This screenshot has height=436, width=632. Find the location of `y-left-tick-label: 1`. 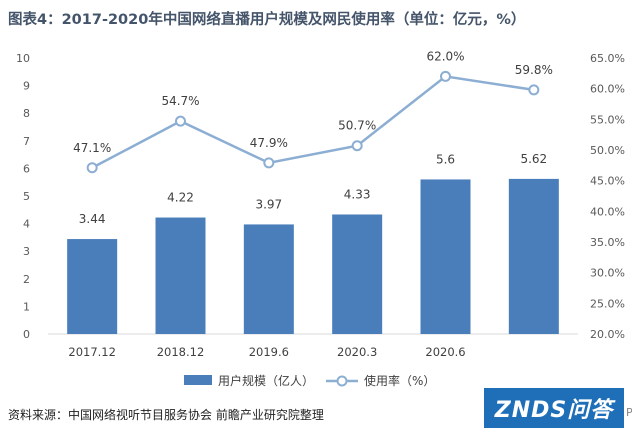

y-left-tick-label: 1 is located at coordinates (26, 306).